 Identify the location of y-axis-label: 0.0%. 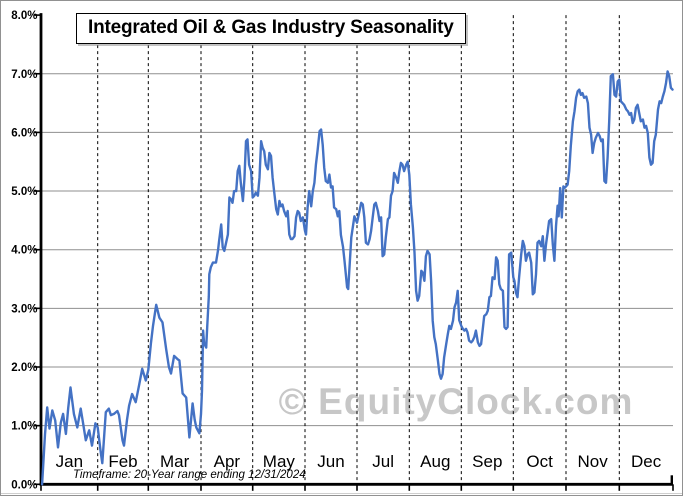
(24, 485).